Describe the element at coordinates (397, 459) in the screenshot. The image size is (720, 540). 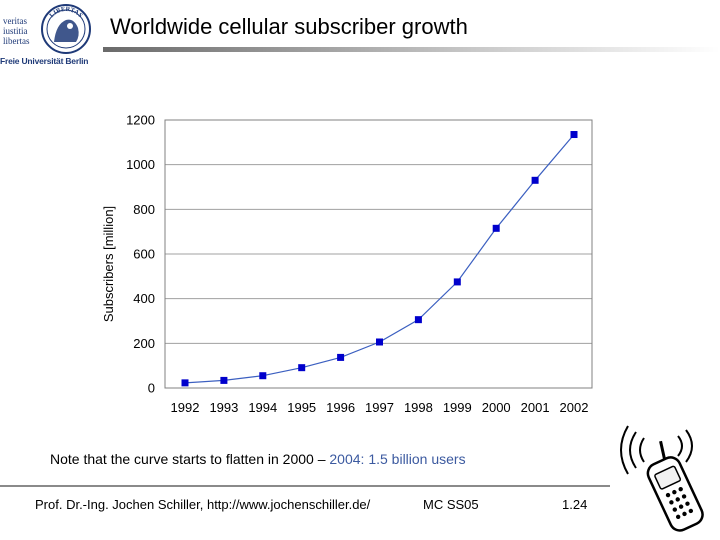
I see `note-text-highlight: 2004: 1.5 billion users` at that location.